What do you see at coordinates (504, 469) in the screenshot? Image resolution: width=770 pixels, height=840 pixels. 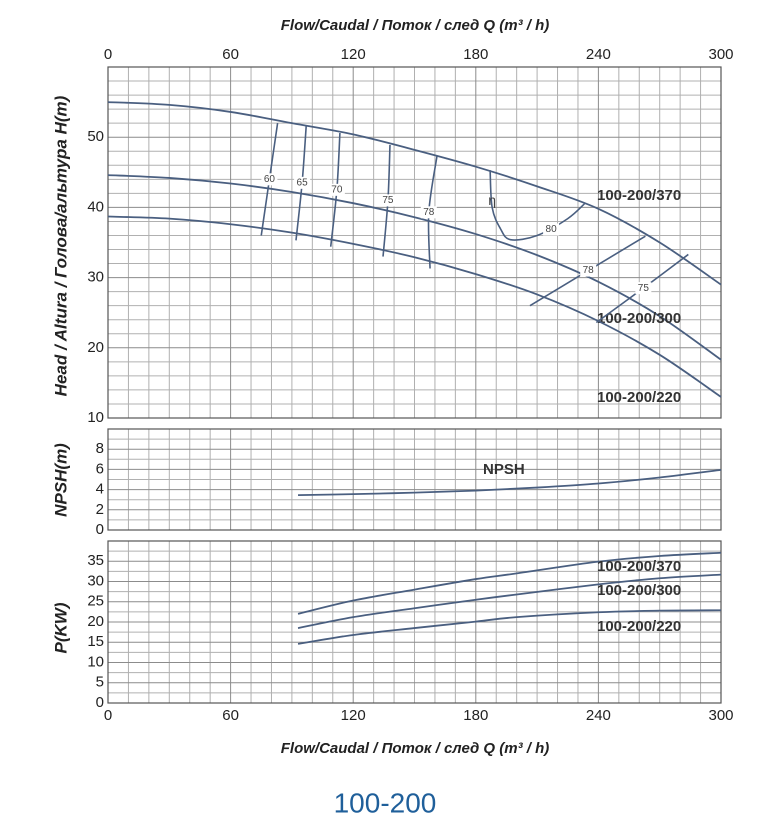 I see `curve-label: NPSH` at bounding box center [504, 469].